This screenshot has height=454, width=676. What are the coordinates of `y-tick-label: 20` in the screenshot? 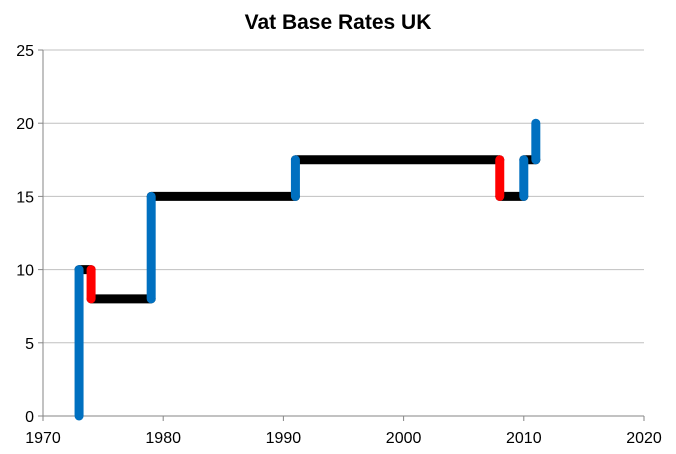 It's located at (25, 124).